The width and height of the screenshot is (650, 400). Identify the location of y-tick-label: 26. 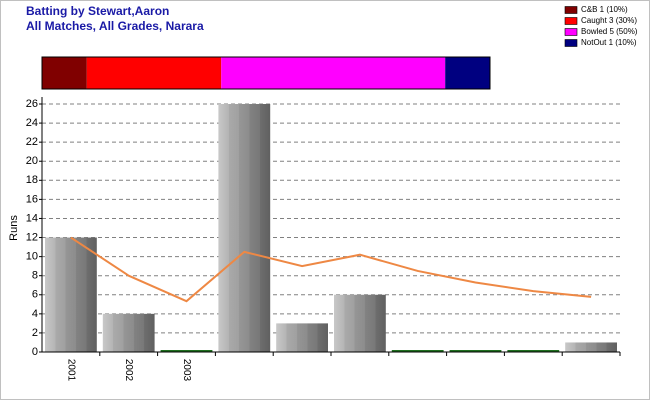
(32, 104).